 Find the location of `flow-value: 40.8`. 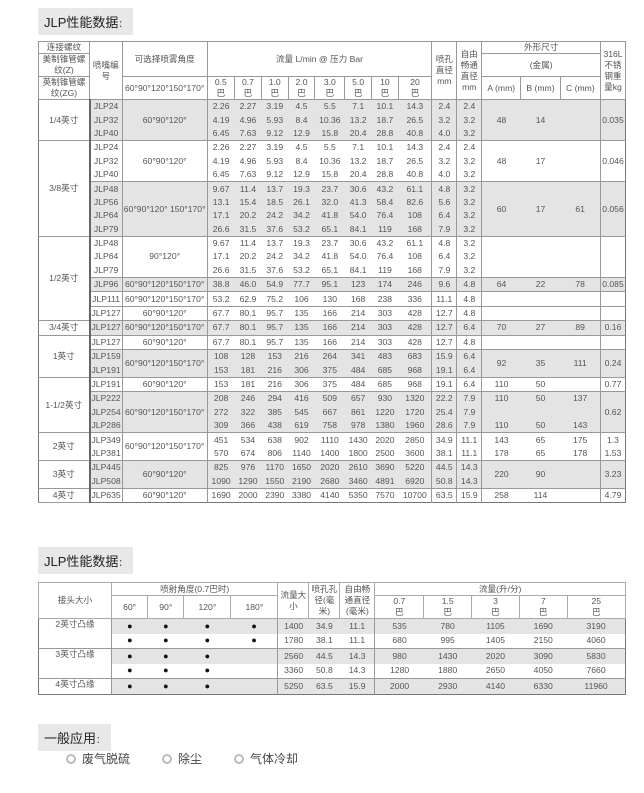

flow-value: 40.8 is located at coordinates (415, 133).